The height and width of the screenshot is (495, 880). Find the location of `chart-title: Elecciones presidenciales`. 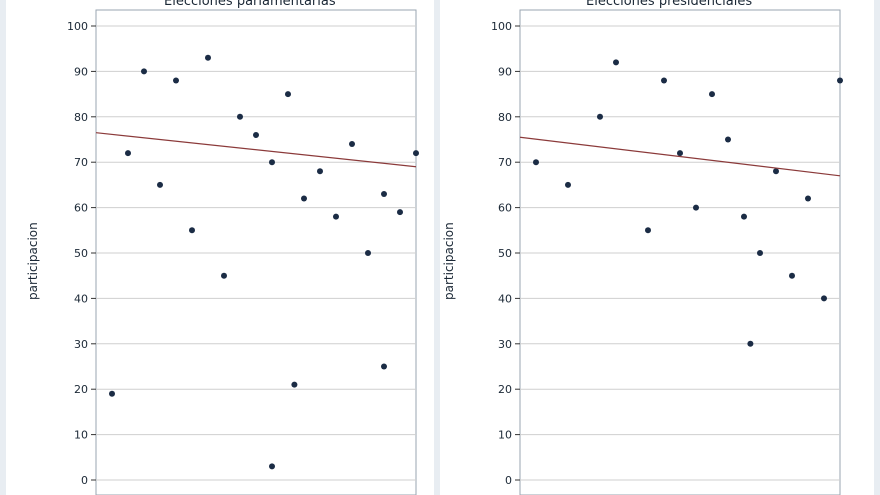

chart-title: Elecciones presidenciales is located at coordinates (669, 4).